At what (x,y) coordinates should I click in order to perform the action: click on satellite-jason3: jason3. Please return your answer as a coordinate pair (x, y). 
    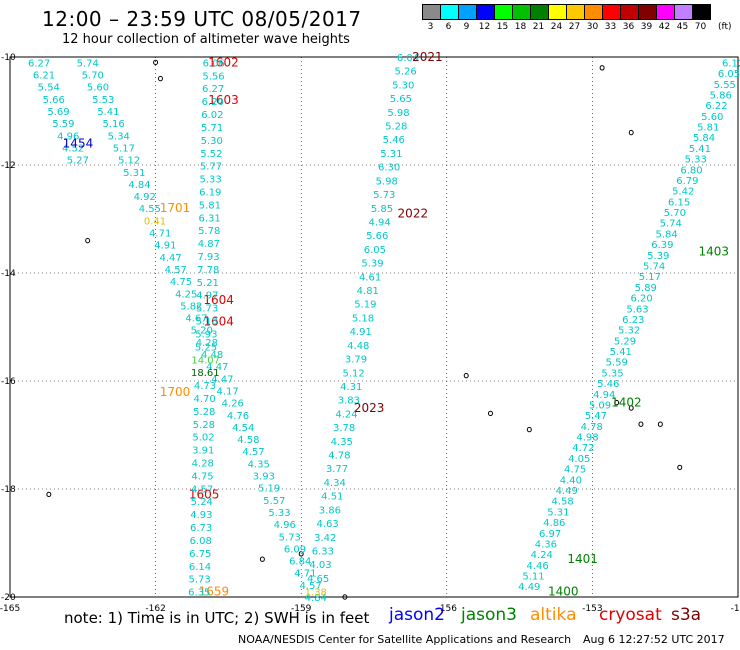
    Looking at the image, I should click on (489, 615).